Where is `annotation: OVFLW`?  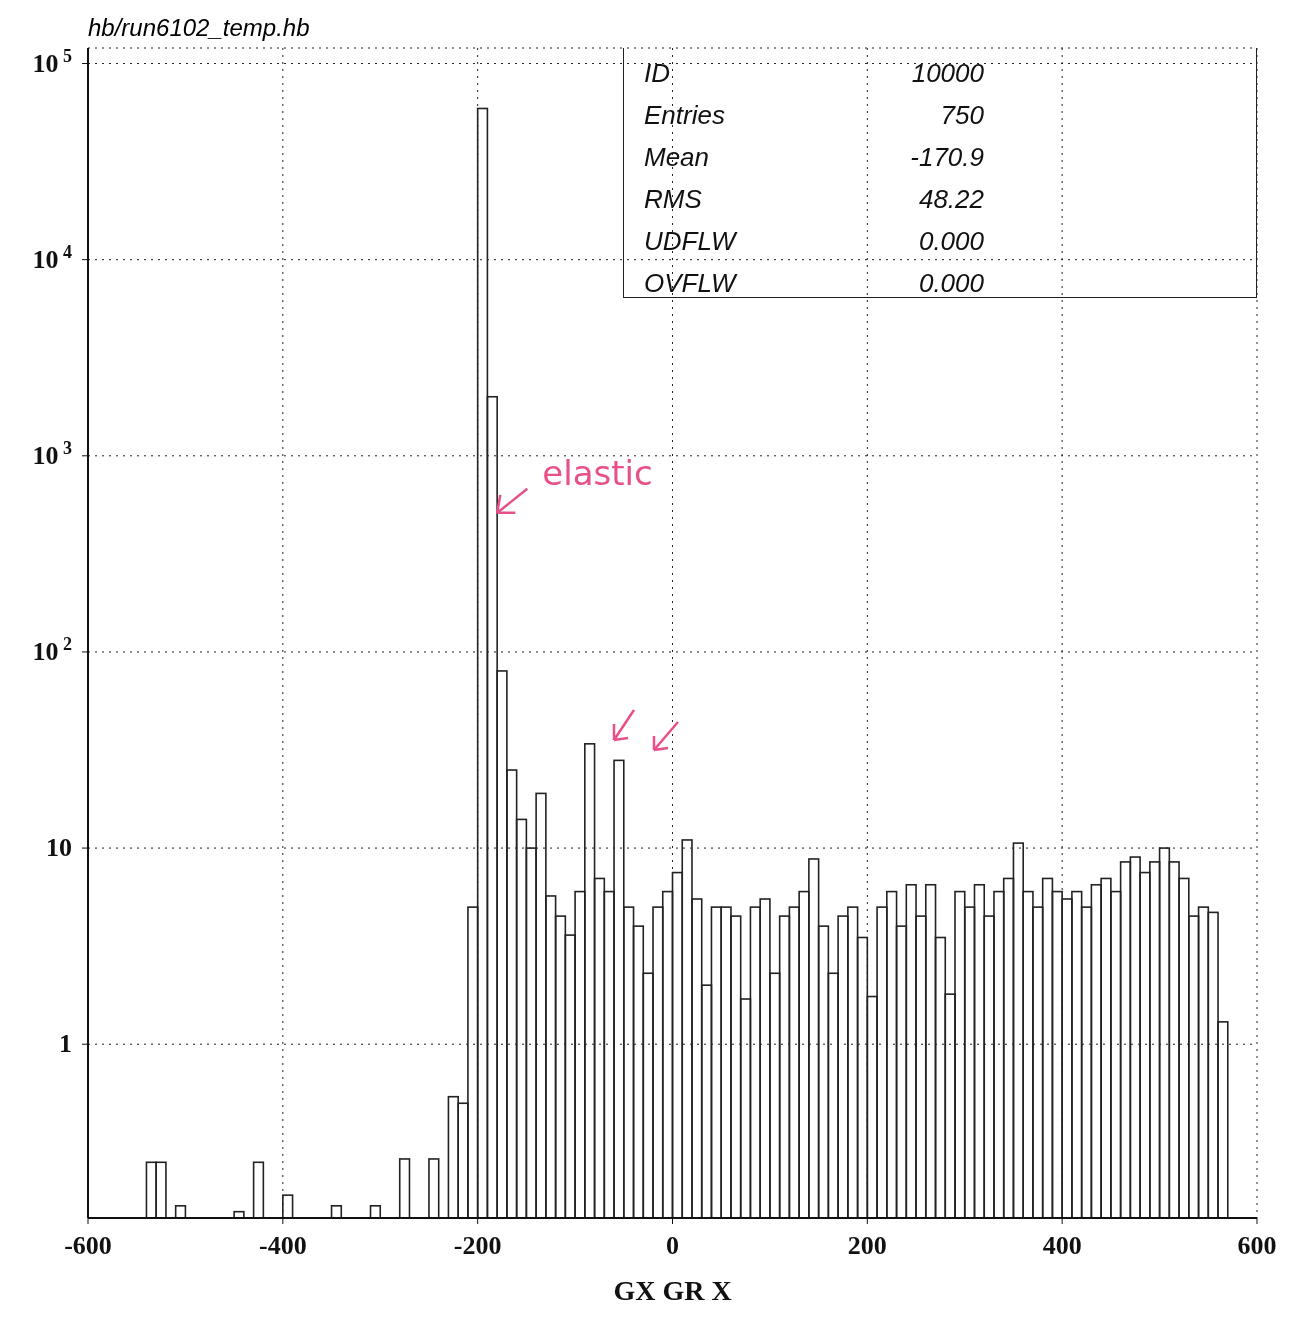
annotation: OVFLW is located at coordinates (691, 283).